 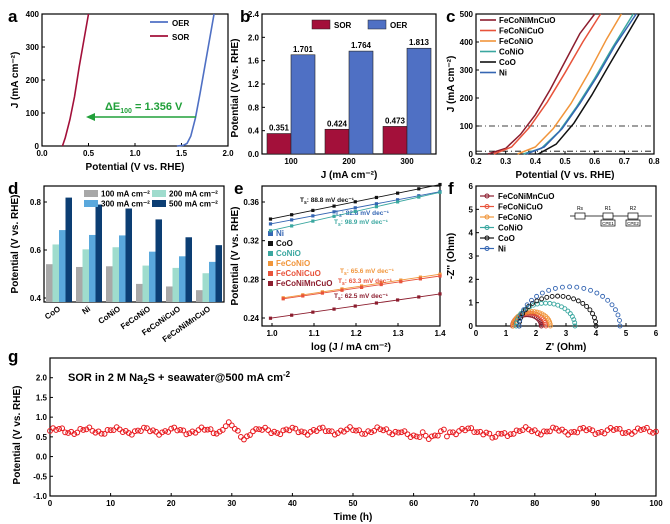 What do you see at coordinates (193, 194) in the screenshot?
I see `panel-d-legend-label-2: 200 mA cm⁻²` at bounding box center [193, 194].